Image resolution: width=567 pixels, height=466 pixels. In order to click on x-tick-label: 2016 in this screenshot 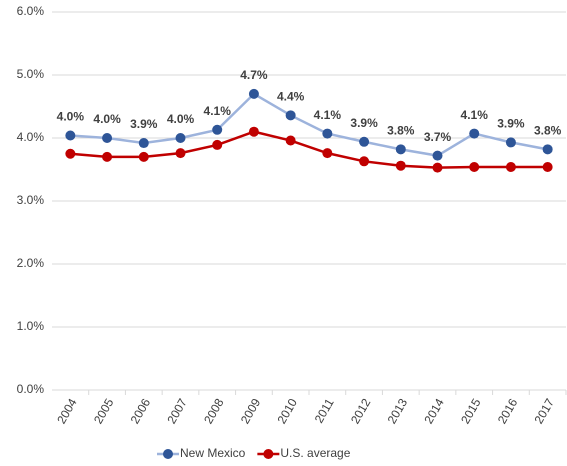, I will do `click(508, 411)`.